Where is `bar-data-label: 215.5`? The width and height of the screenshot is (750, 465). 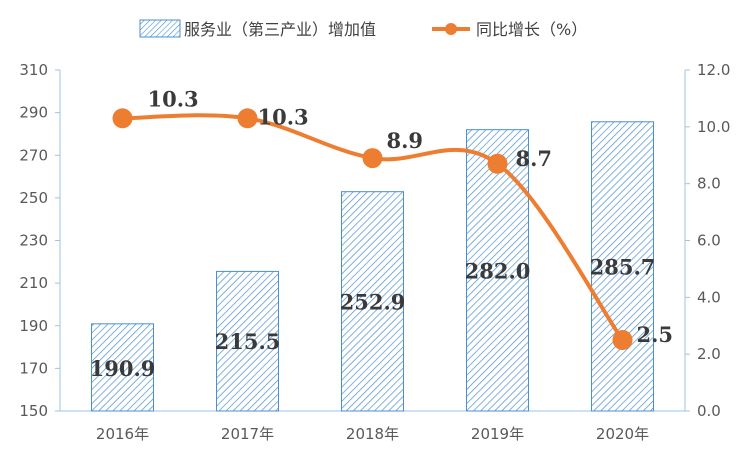 bar-data-label: 215.5 is located at coordinates (248, 341).